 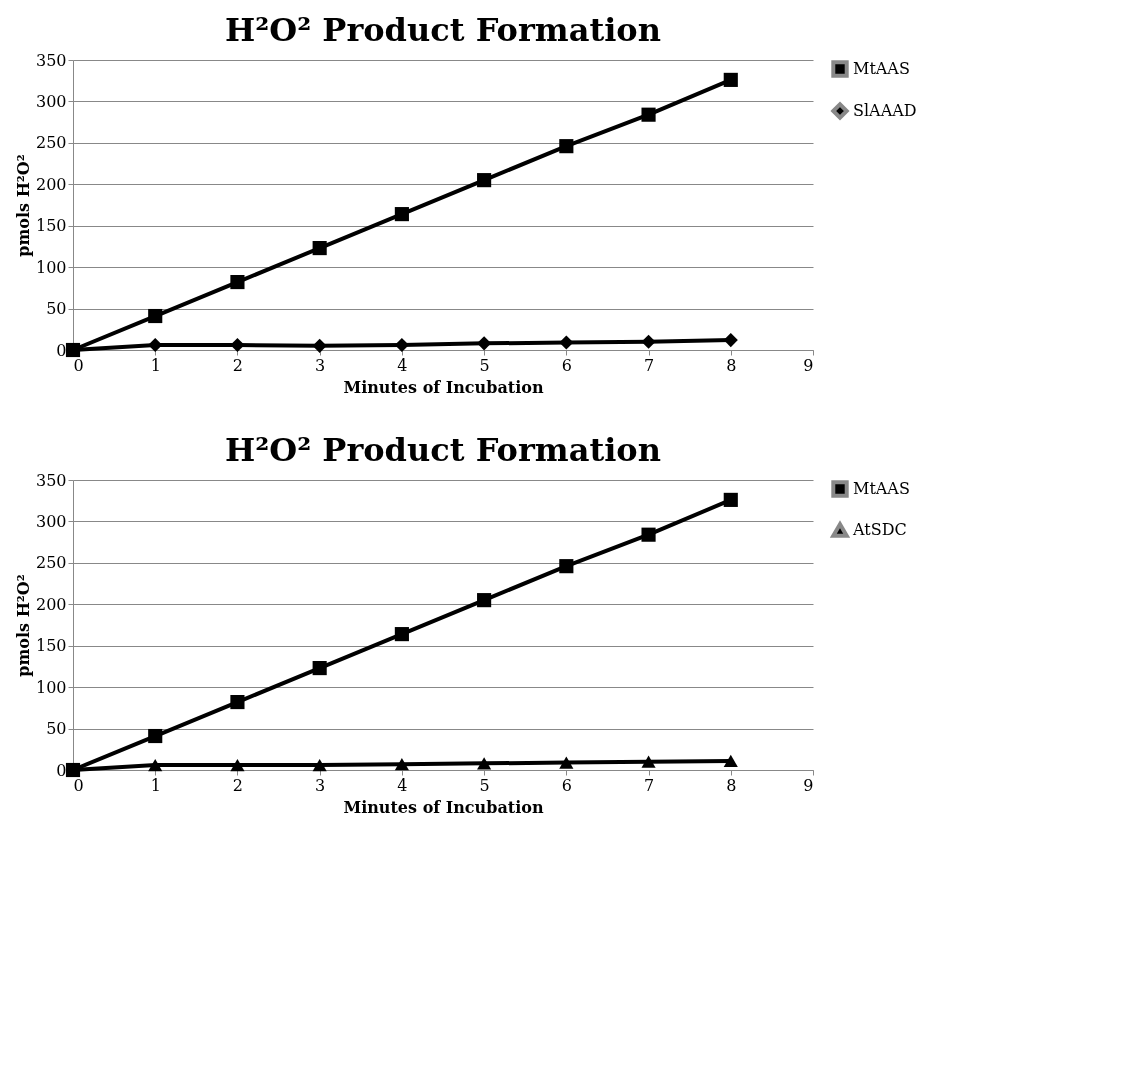 What do you see at coordinates (879, 529) in the screenshot?
I see `legend-label: AtSDC` at bounding box center [879, 529].